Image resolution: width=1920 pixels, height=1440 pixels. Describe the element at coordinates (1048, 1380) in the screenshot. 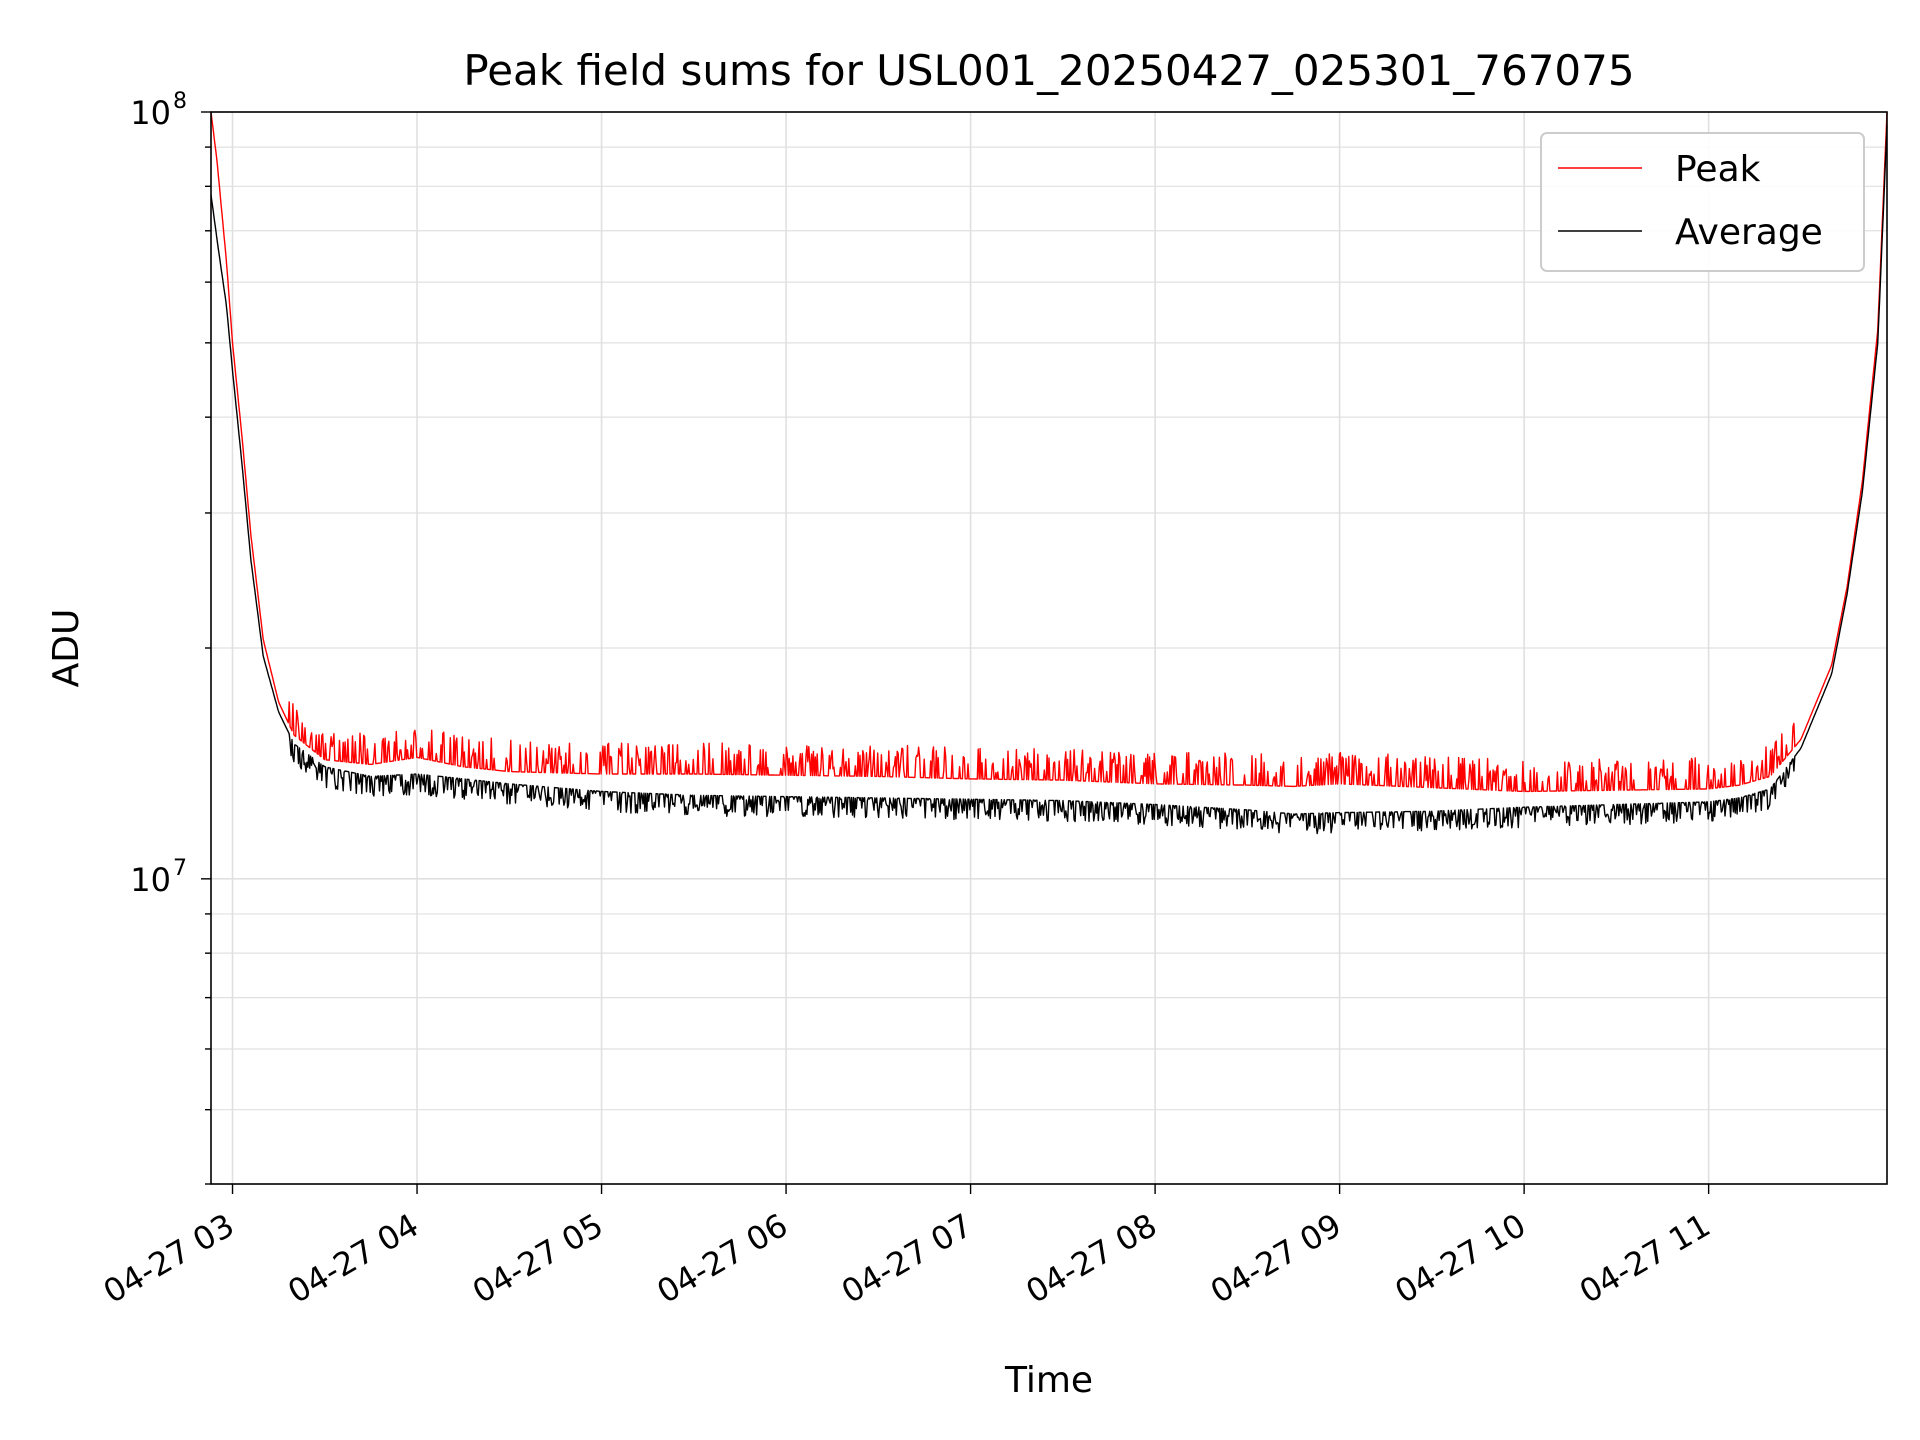

I see `x-axis-label: Time` at that location.